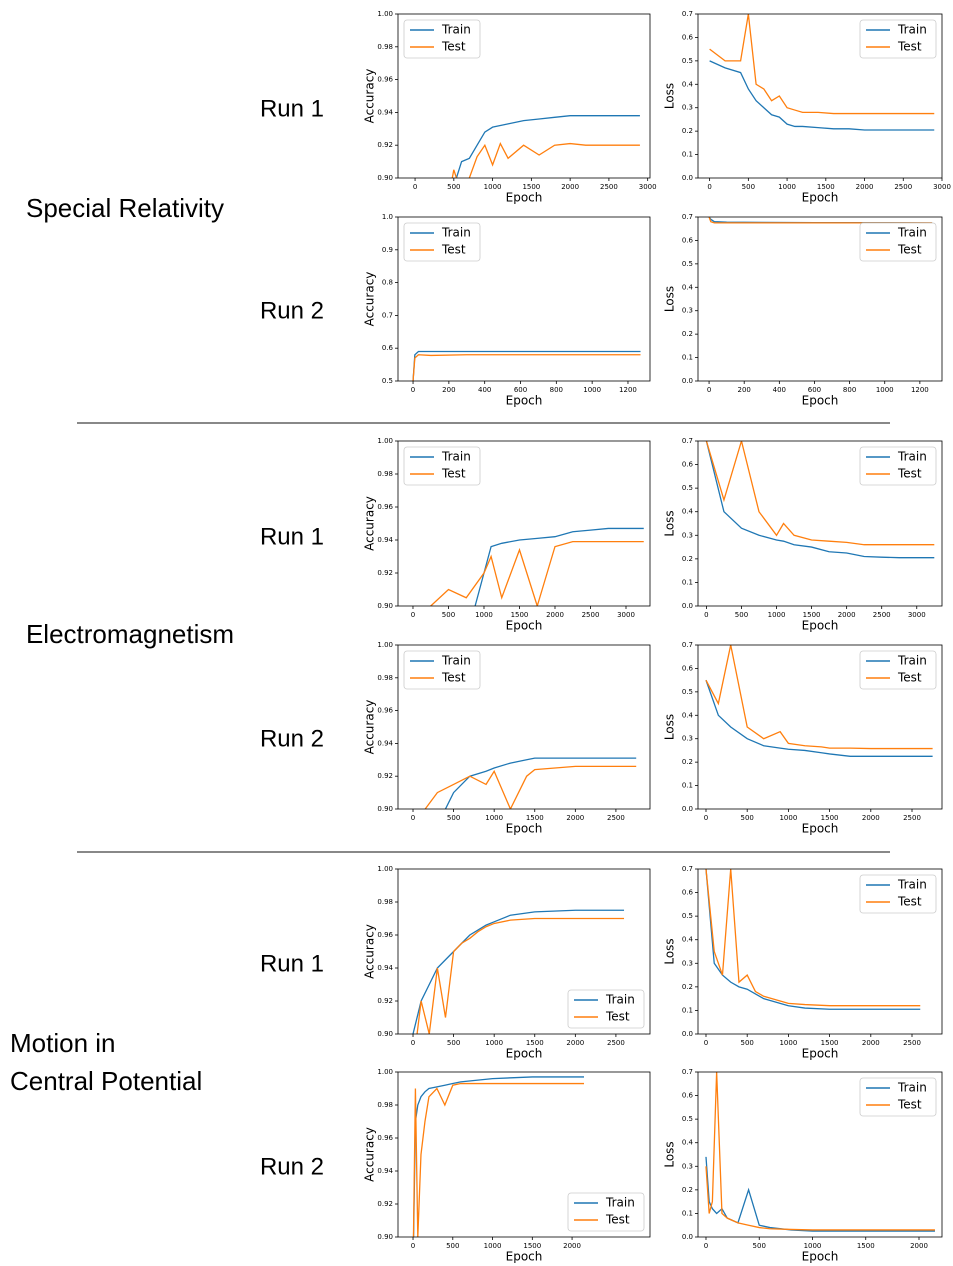  I want to click on y-axis-label: Loss, so click(670, 523).